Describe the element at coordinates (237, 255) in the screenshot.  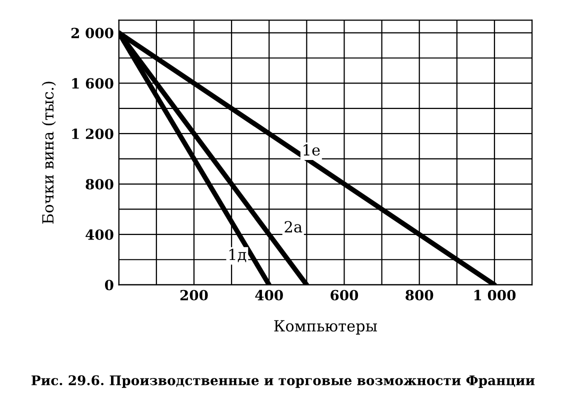
I see `annotation: 1д` at that location.